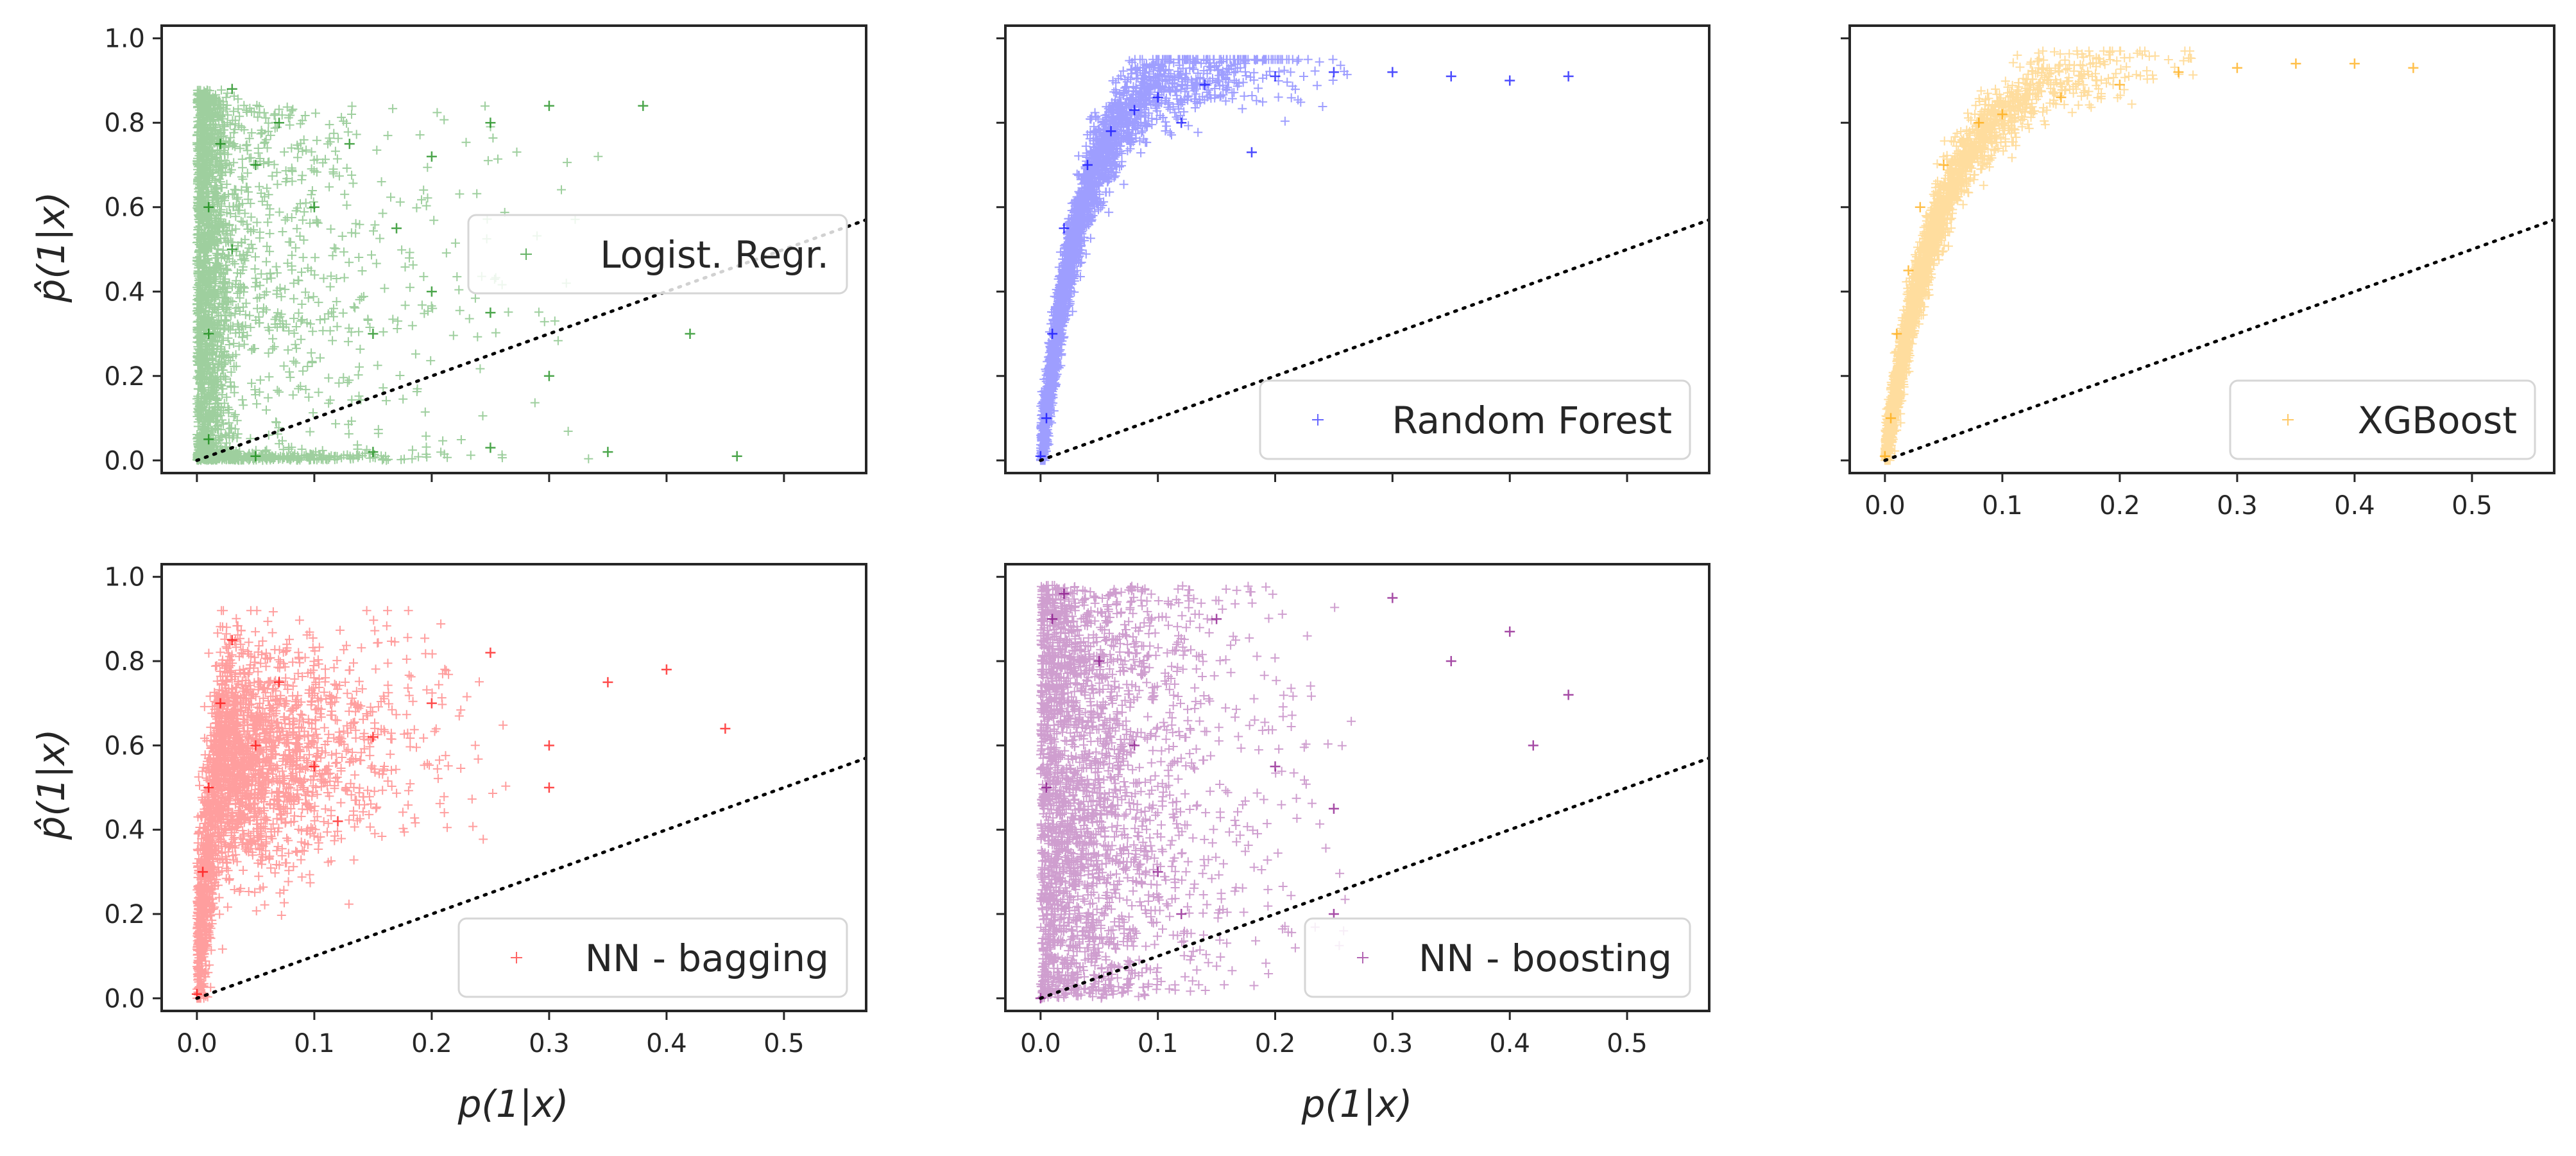  Describe the element at coordinates (1275, 1043) in the screenshot. I see `x-tick-label-boosting-2: 0.2` at that location.